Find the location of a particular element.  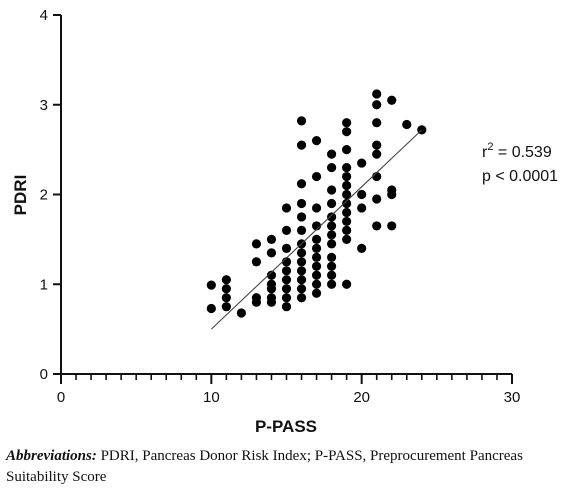

x-axis-title: P-PASS is located at coordinates (286, 426).